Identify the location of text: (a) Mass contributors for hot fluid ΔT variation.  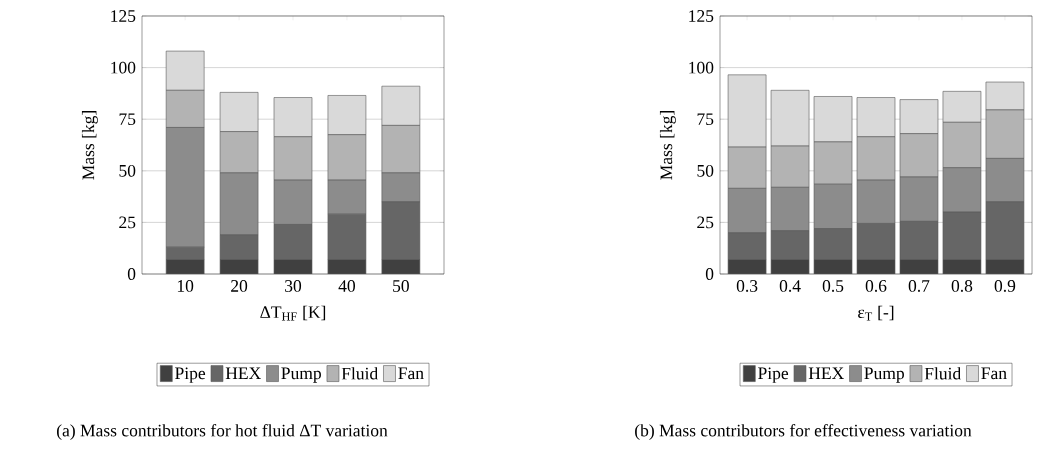
(222, 432).